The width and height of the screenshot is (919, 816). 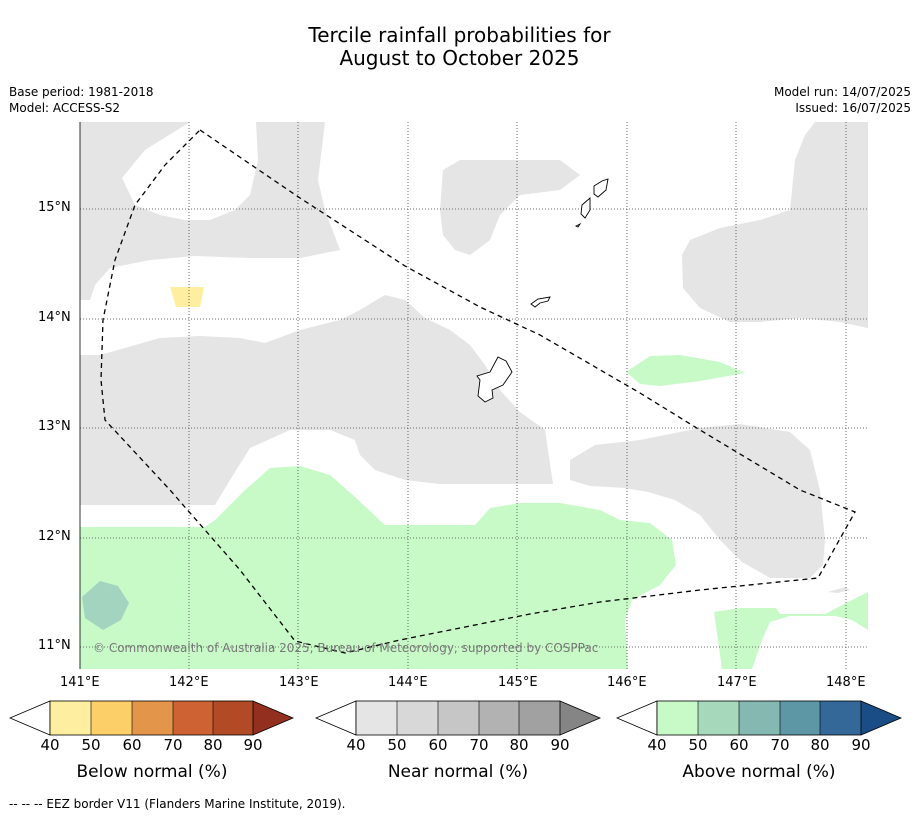 What do you see at coordinates (81, 92) in the screenshot?
I see `base-period-text: Base period: 1981-2018` at bounding box center [81, 92].